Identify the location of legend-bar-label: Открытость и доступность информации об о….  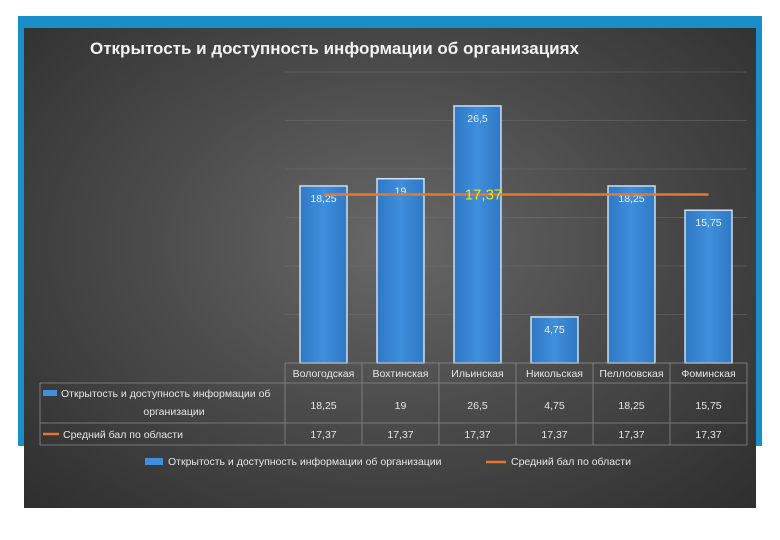
(305, 462).